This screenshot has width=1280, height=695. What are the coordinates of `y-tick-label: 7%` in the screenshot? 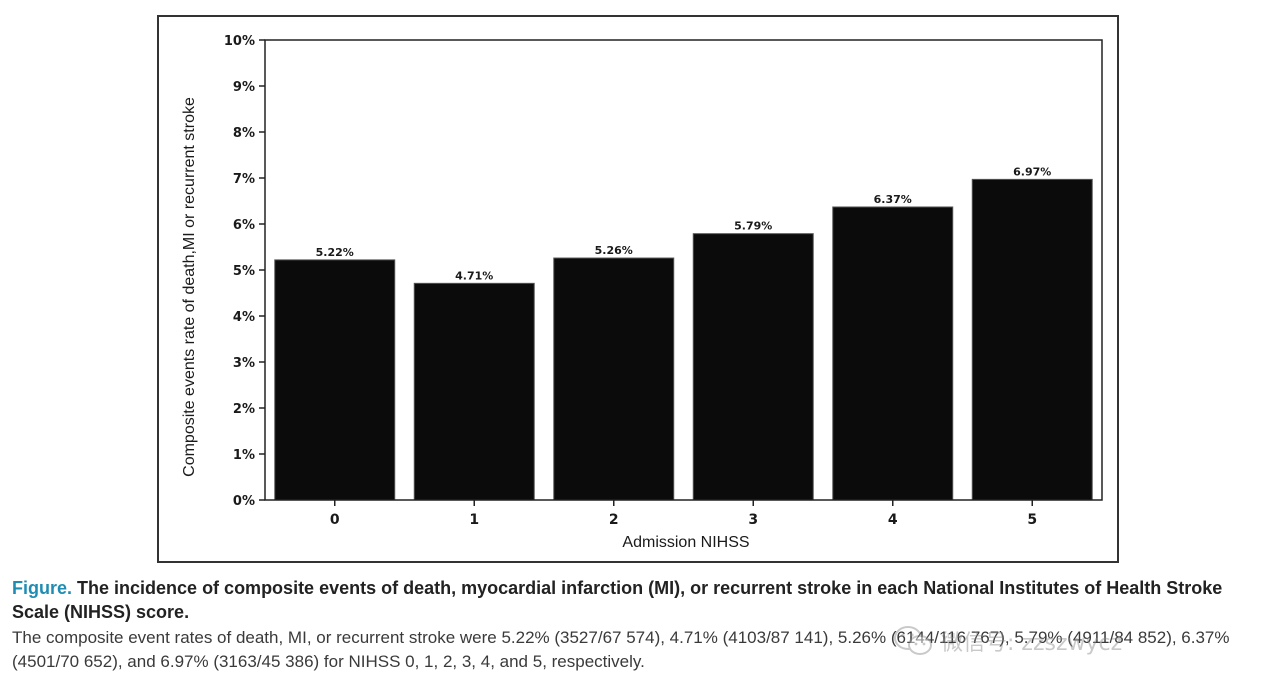 It's located at (244, 179).